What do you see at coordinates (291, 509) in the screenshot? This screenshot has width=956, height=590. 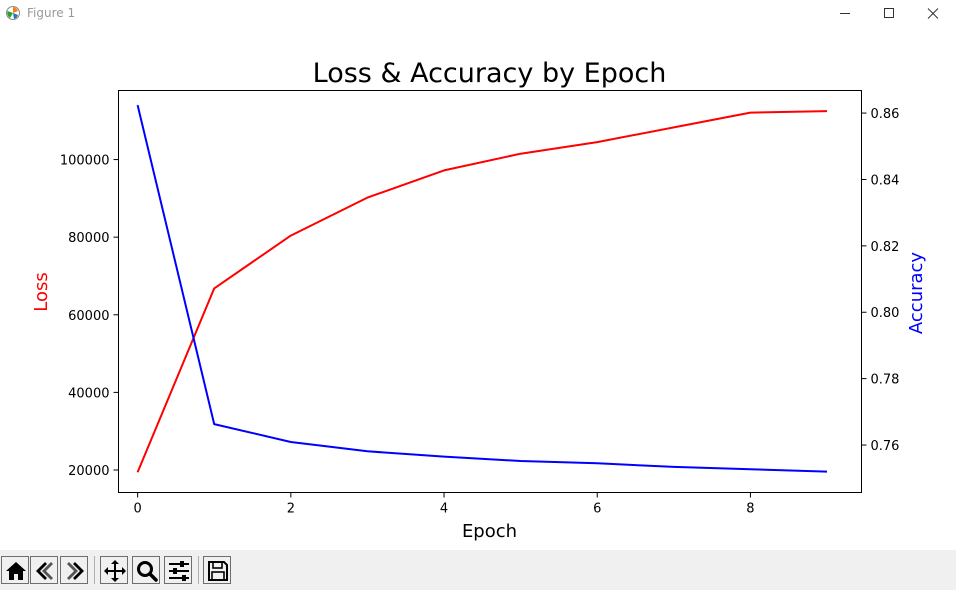 I see `x-tick-label: 2` at bounding box center [291, 509].